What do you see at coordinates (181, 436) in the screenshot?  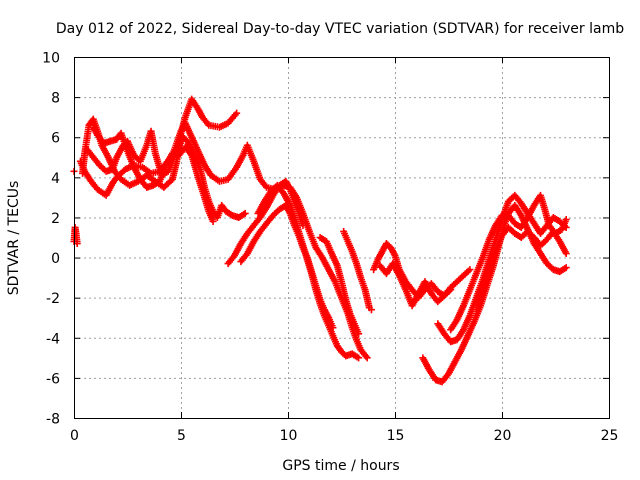 I see `x-tick-label: 5` at bounding box center [181, 436].